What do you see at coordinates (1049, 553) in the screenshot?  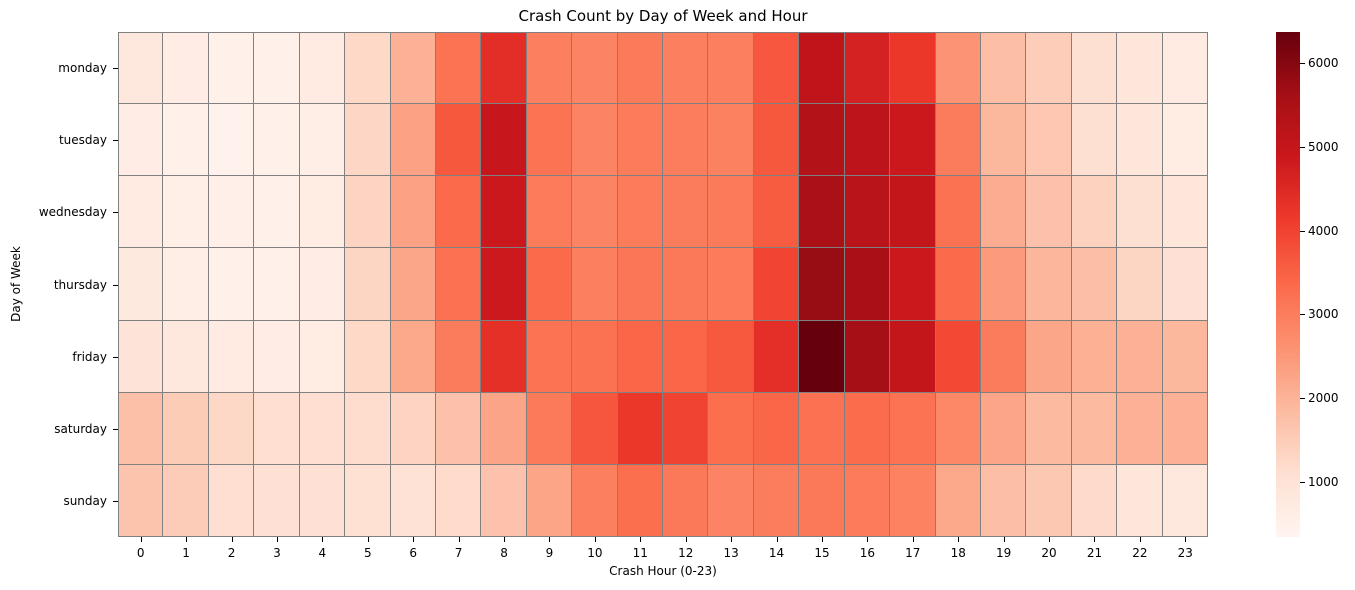 I see `x-tick-label: 20` at bounding box center [1049, 553].